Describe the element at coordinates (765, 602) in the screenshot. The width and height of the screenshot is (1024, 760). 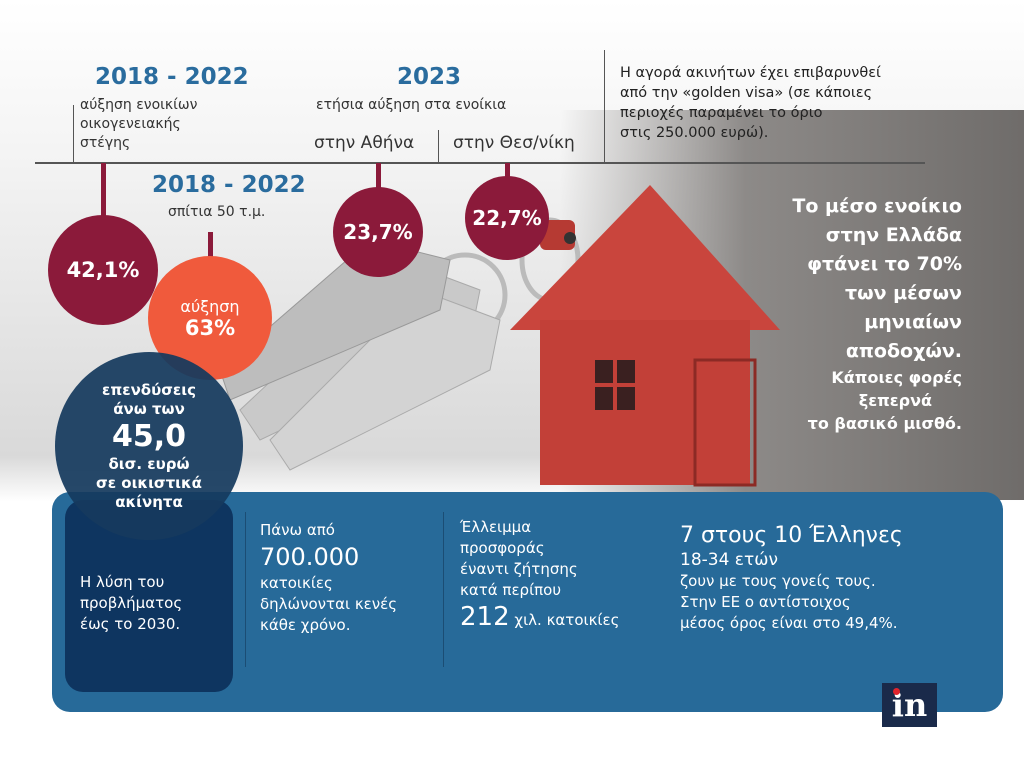
I see `text-line: Στην ΕΕ ο αντίστοιχος` at that location.